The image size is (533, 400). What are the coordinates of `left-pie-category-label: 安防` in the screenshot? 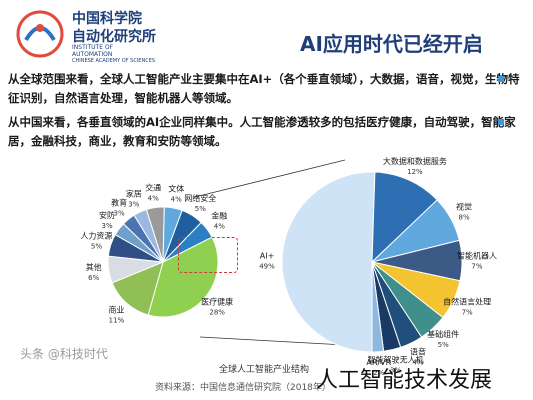 It's located at (107, 215).